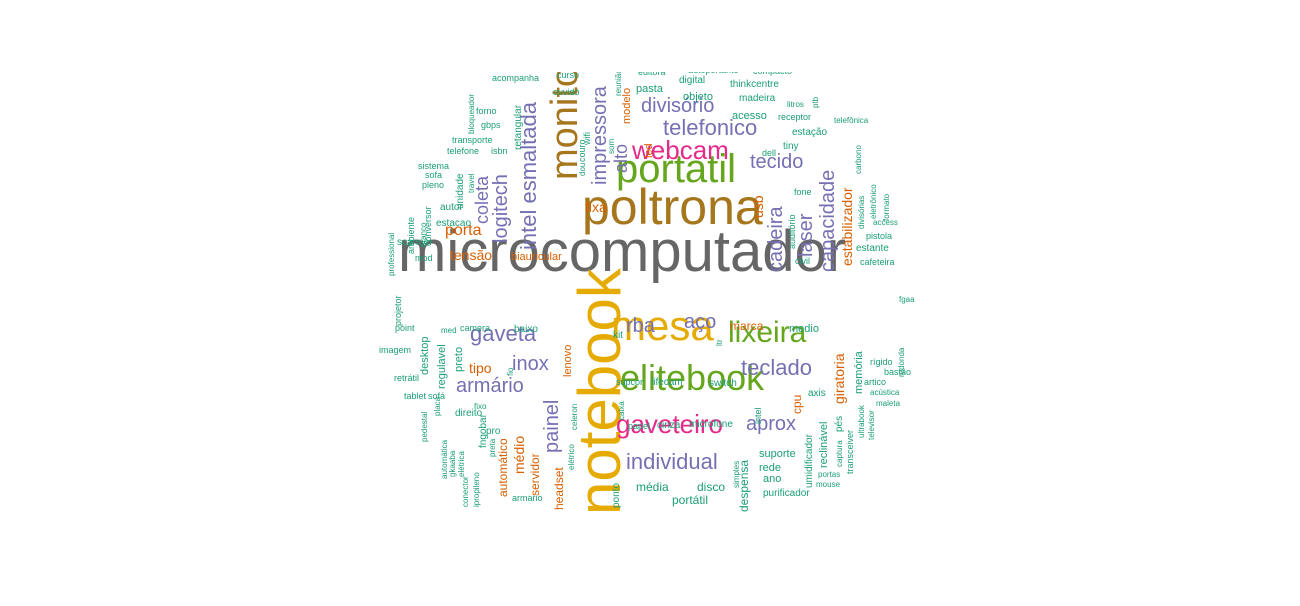  Describe the element at coordinates (776, 367) in the screenshot. I see `cloud-word: teclado` at that location.